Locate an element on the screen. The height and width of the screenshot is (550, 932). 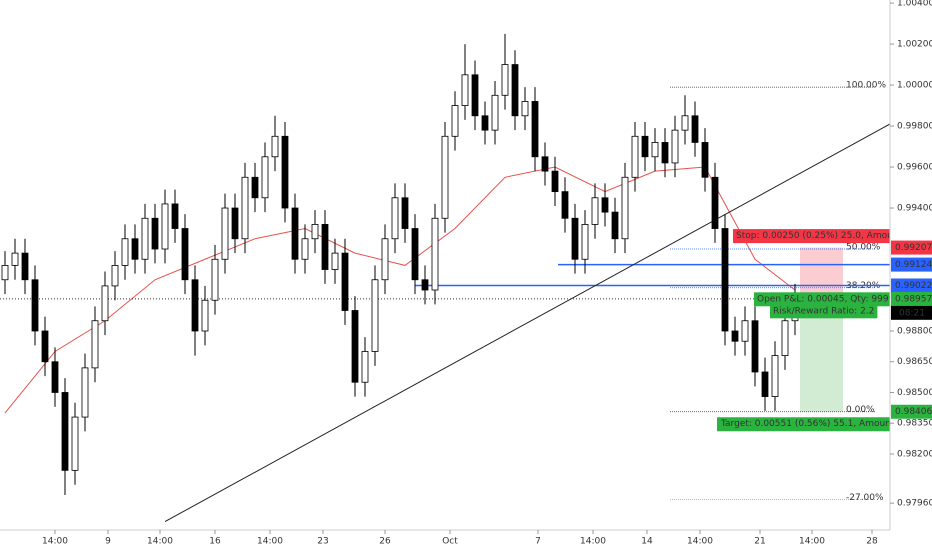
price-tag-label: 0.99022 is located at coordinates (913, 286).